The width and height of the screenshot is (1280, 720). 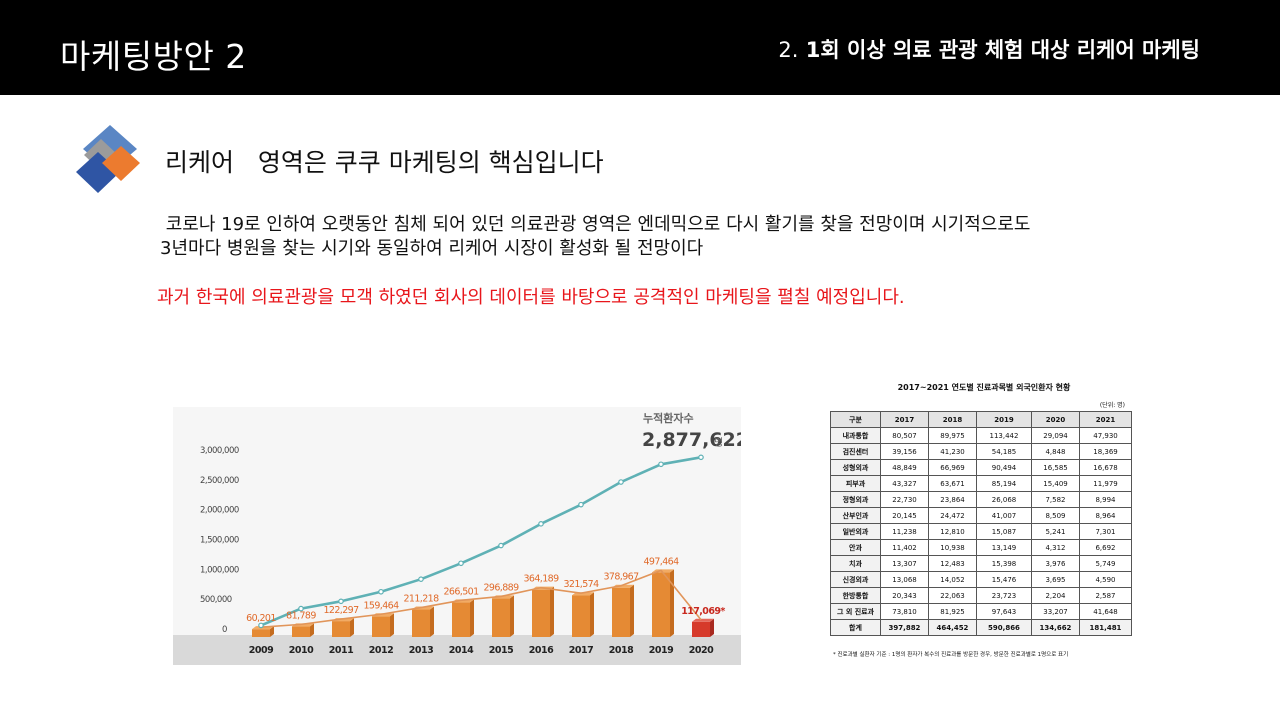 I want to click on table-cell: 16,585, so click(x=1055, y=467).